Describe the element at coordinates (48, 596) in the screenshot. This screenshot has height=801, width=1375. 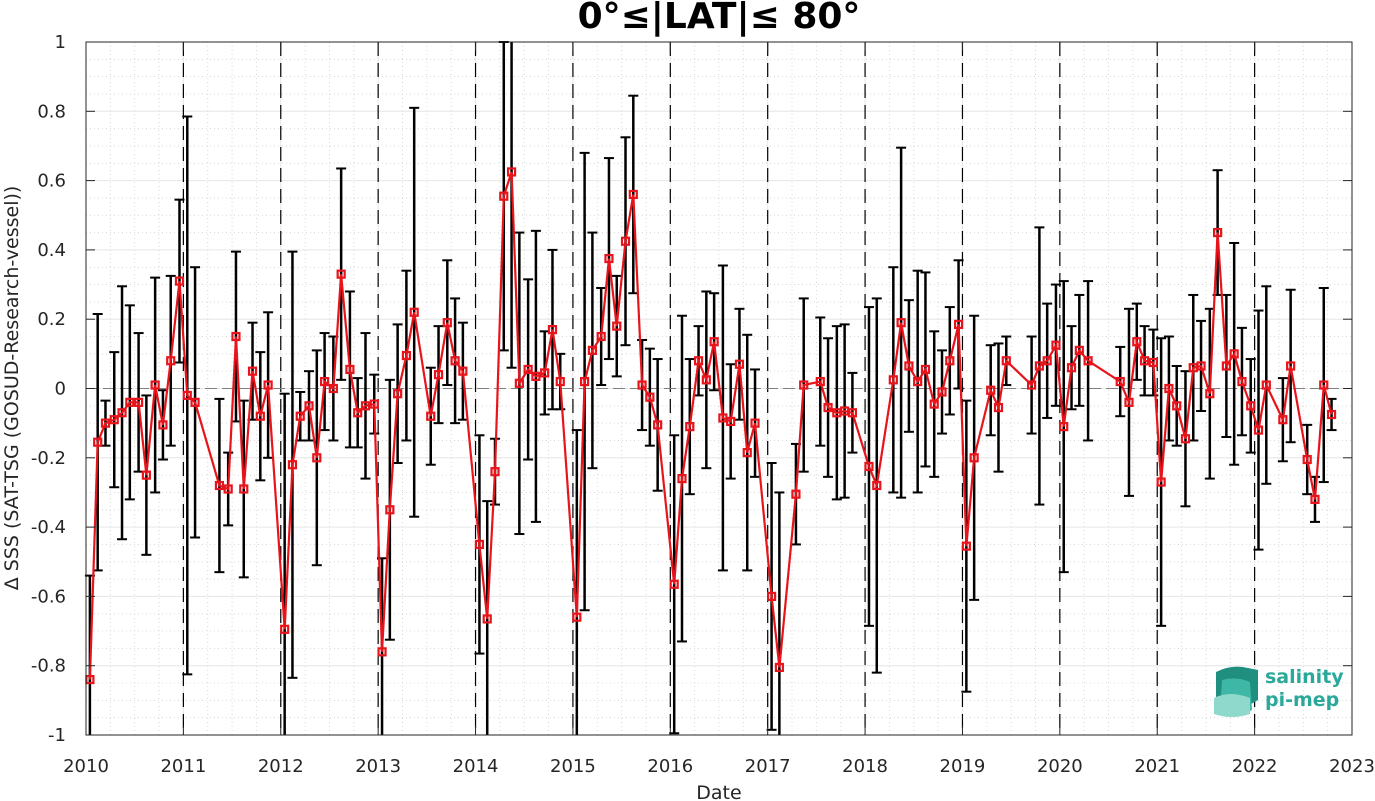
I see `y-tick-label: -0.6` at that location.